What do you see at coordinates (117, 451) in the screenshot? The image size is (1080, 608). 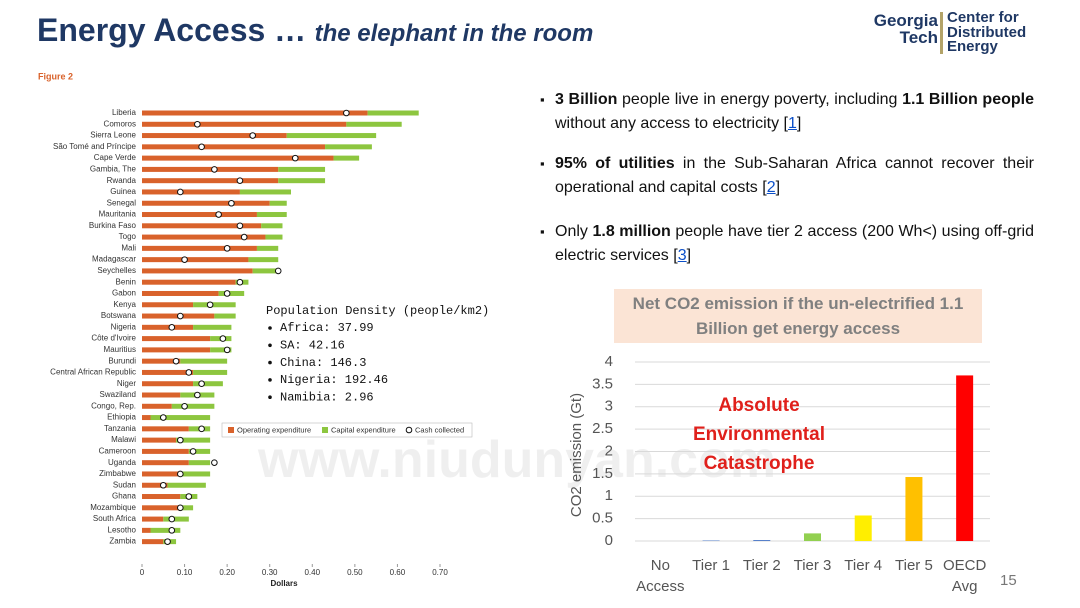 I see `y-tick-label: Cameroon` at bounding box center [117, 451].